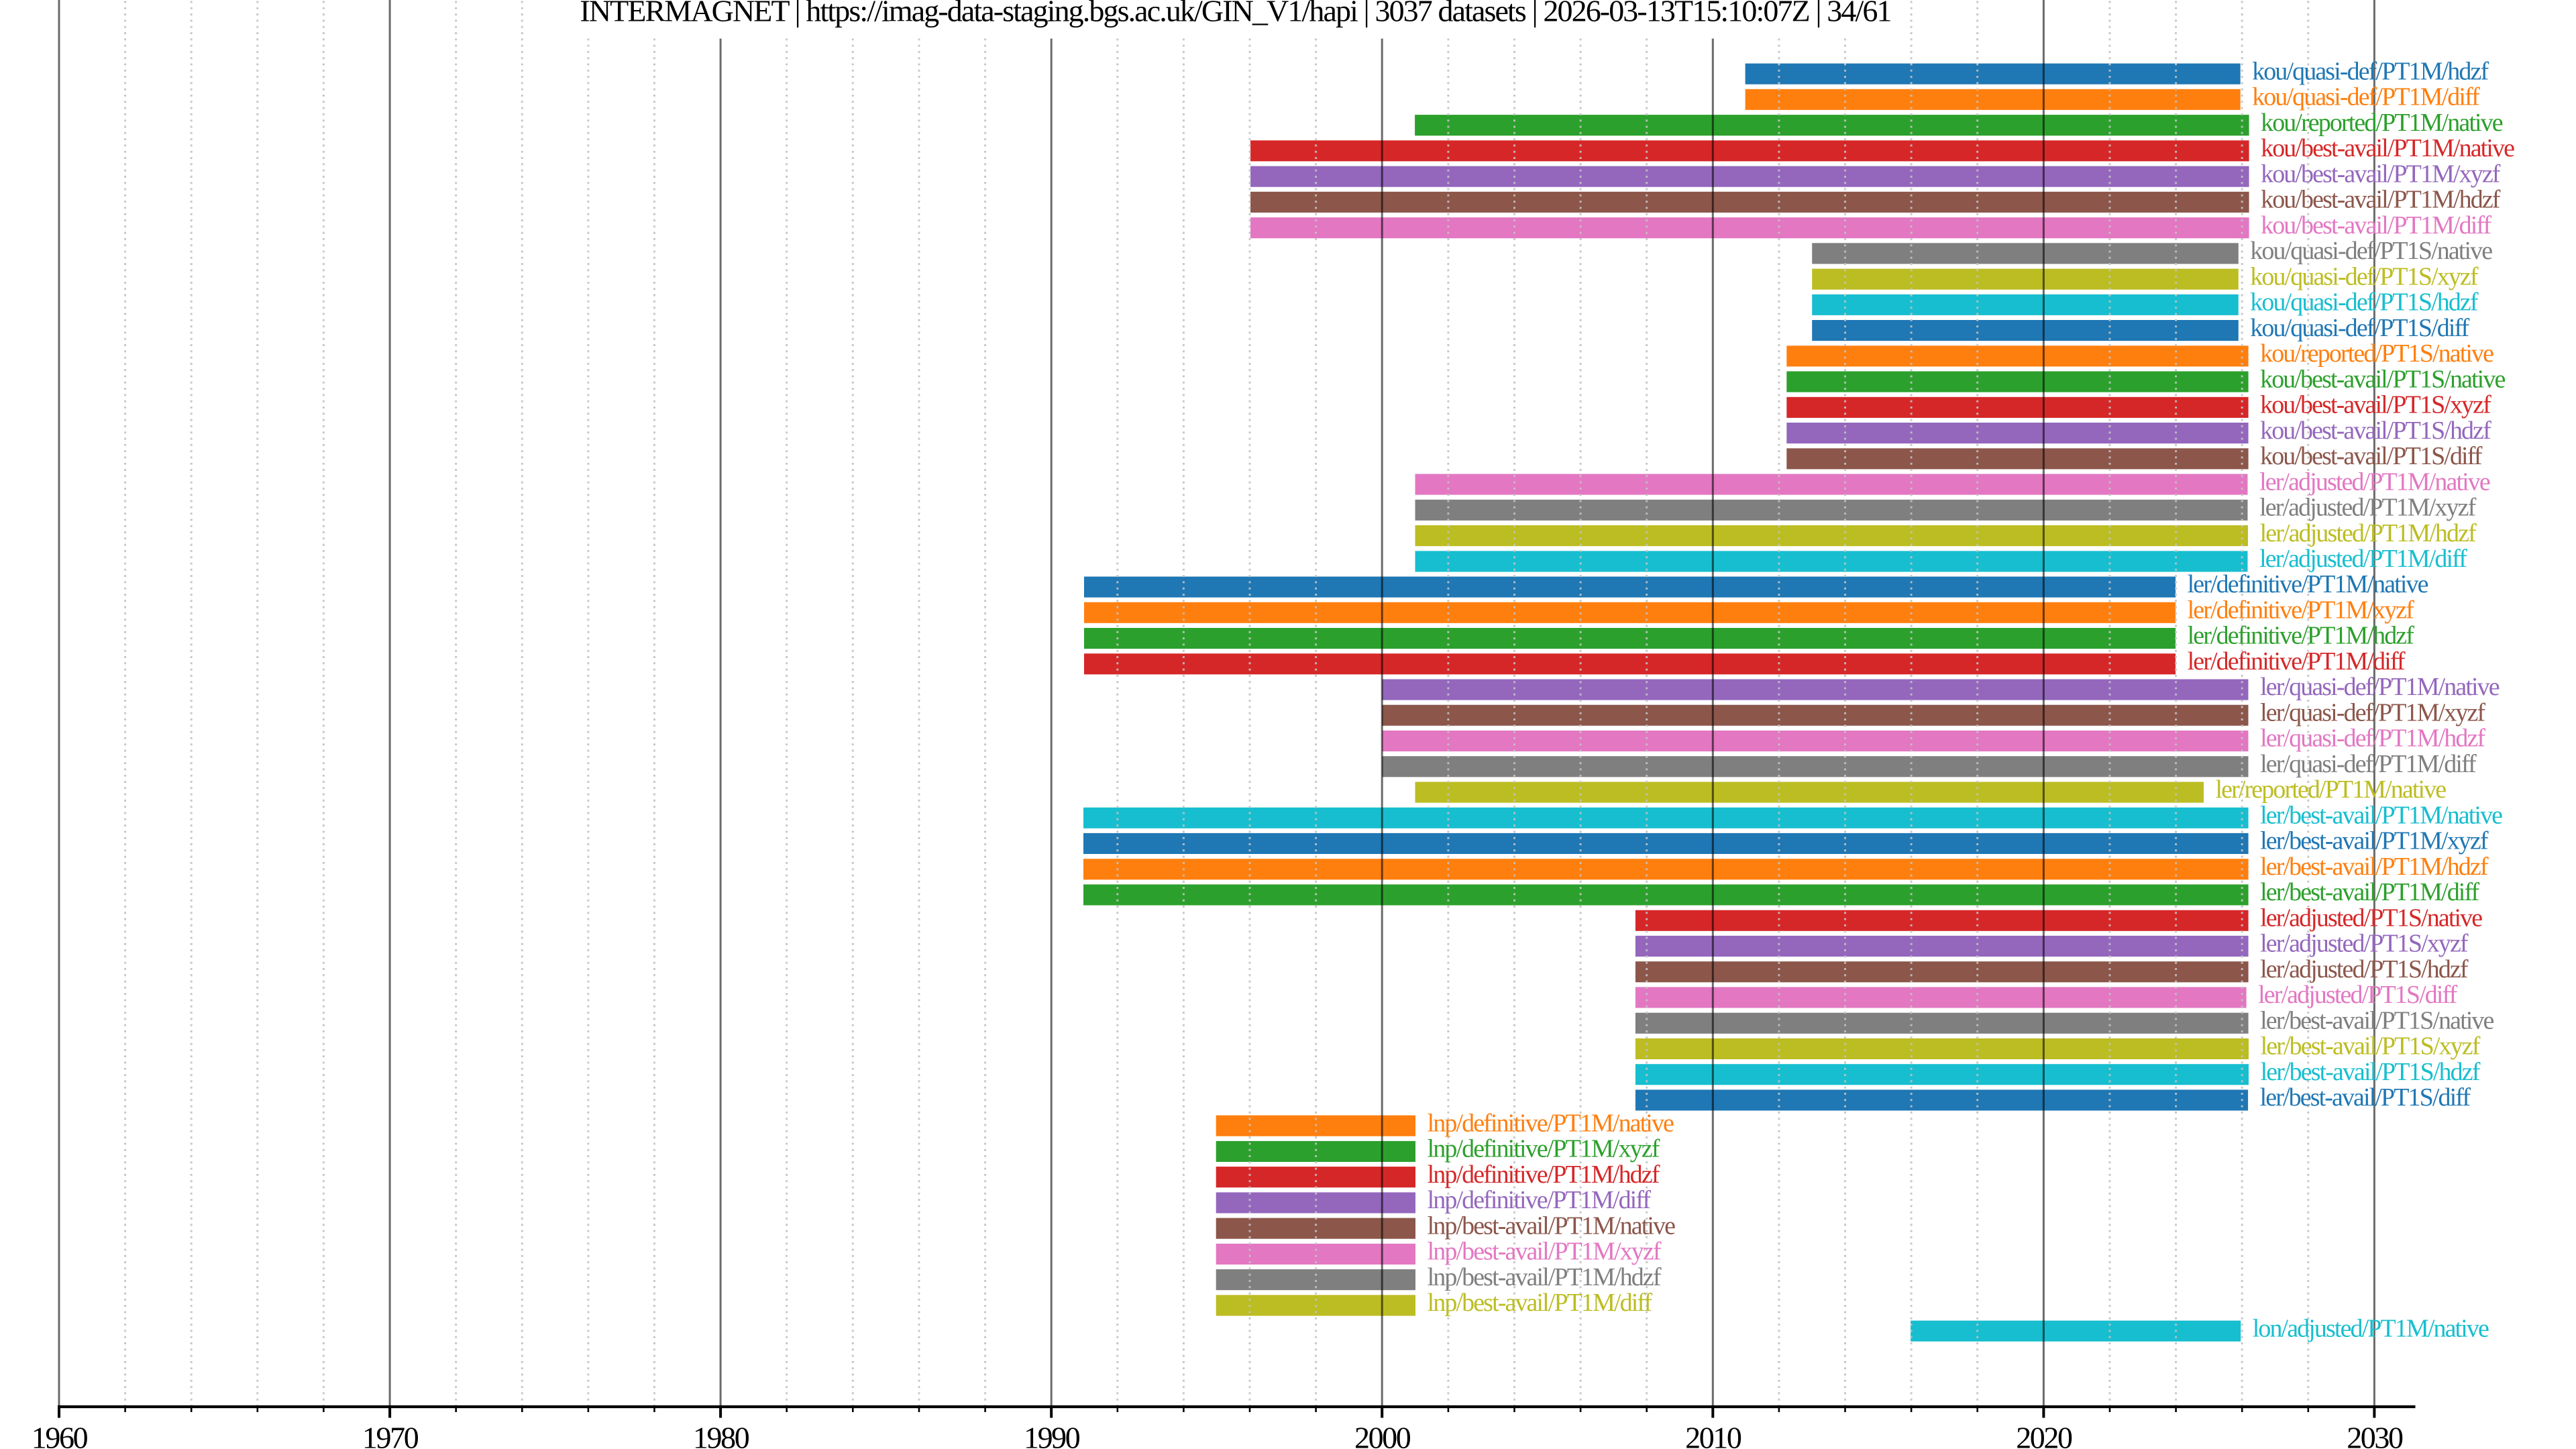 The width and height of the screenshot is (2576, 1449). Describe the element at coordinates (2371, 1072) in the screenshot. I see `svg-text: ler/best-avail/PT1S/hdzf` at that location.